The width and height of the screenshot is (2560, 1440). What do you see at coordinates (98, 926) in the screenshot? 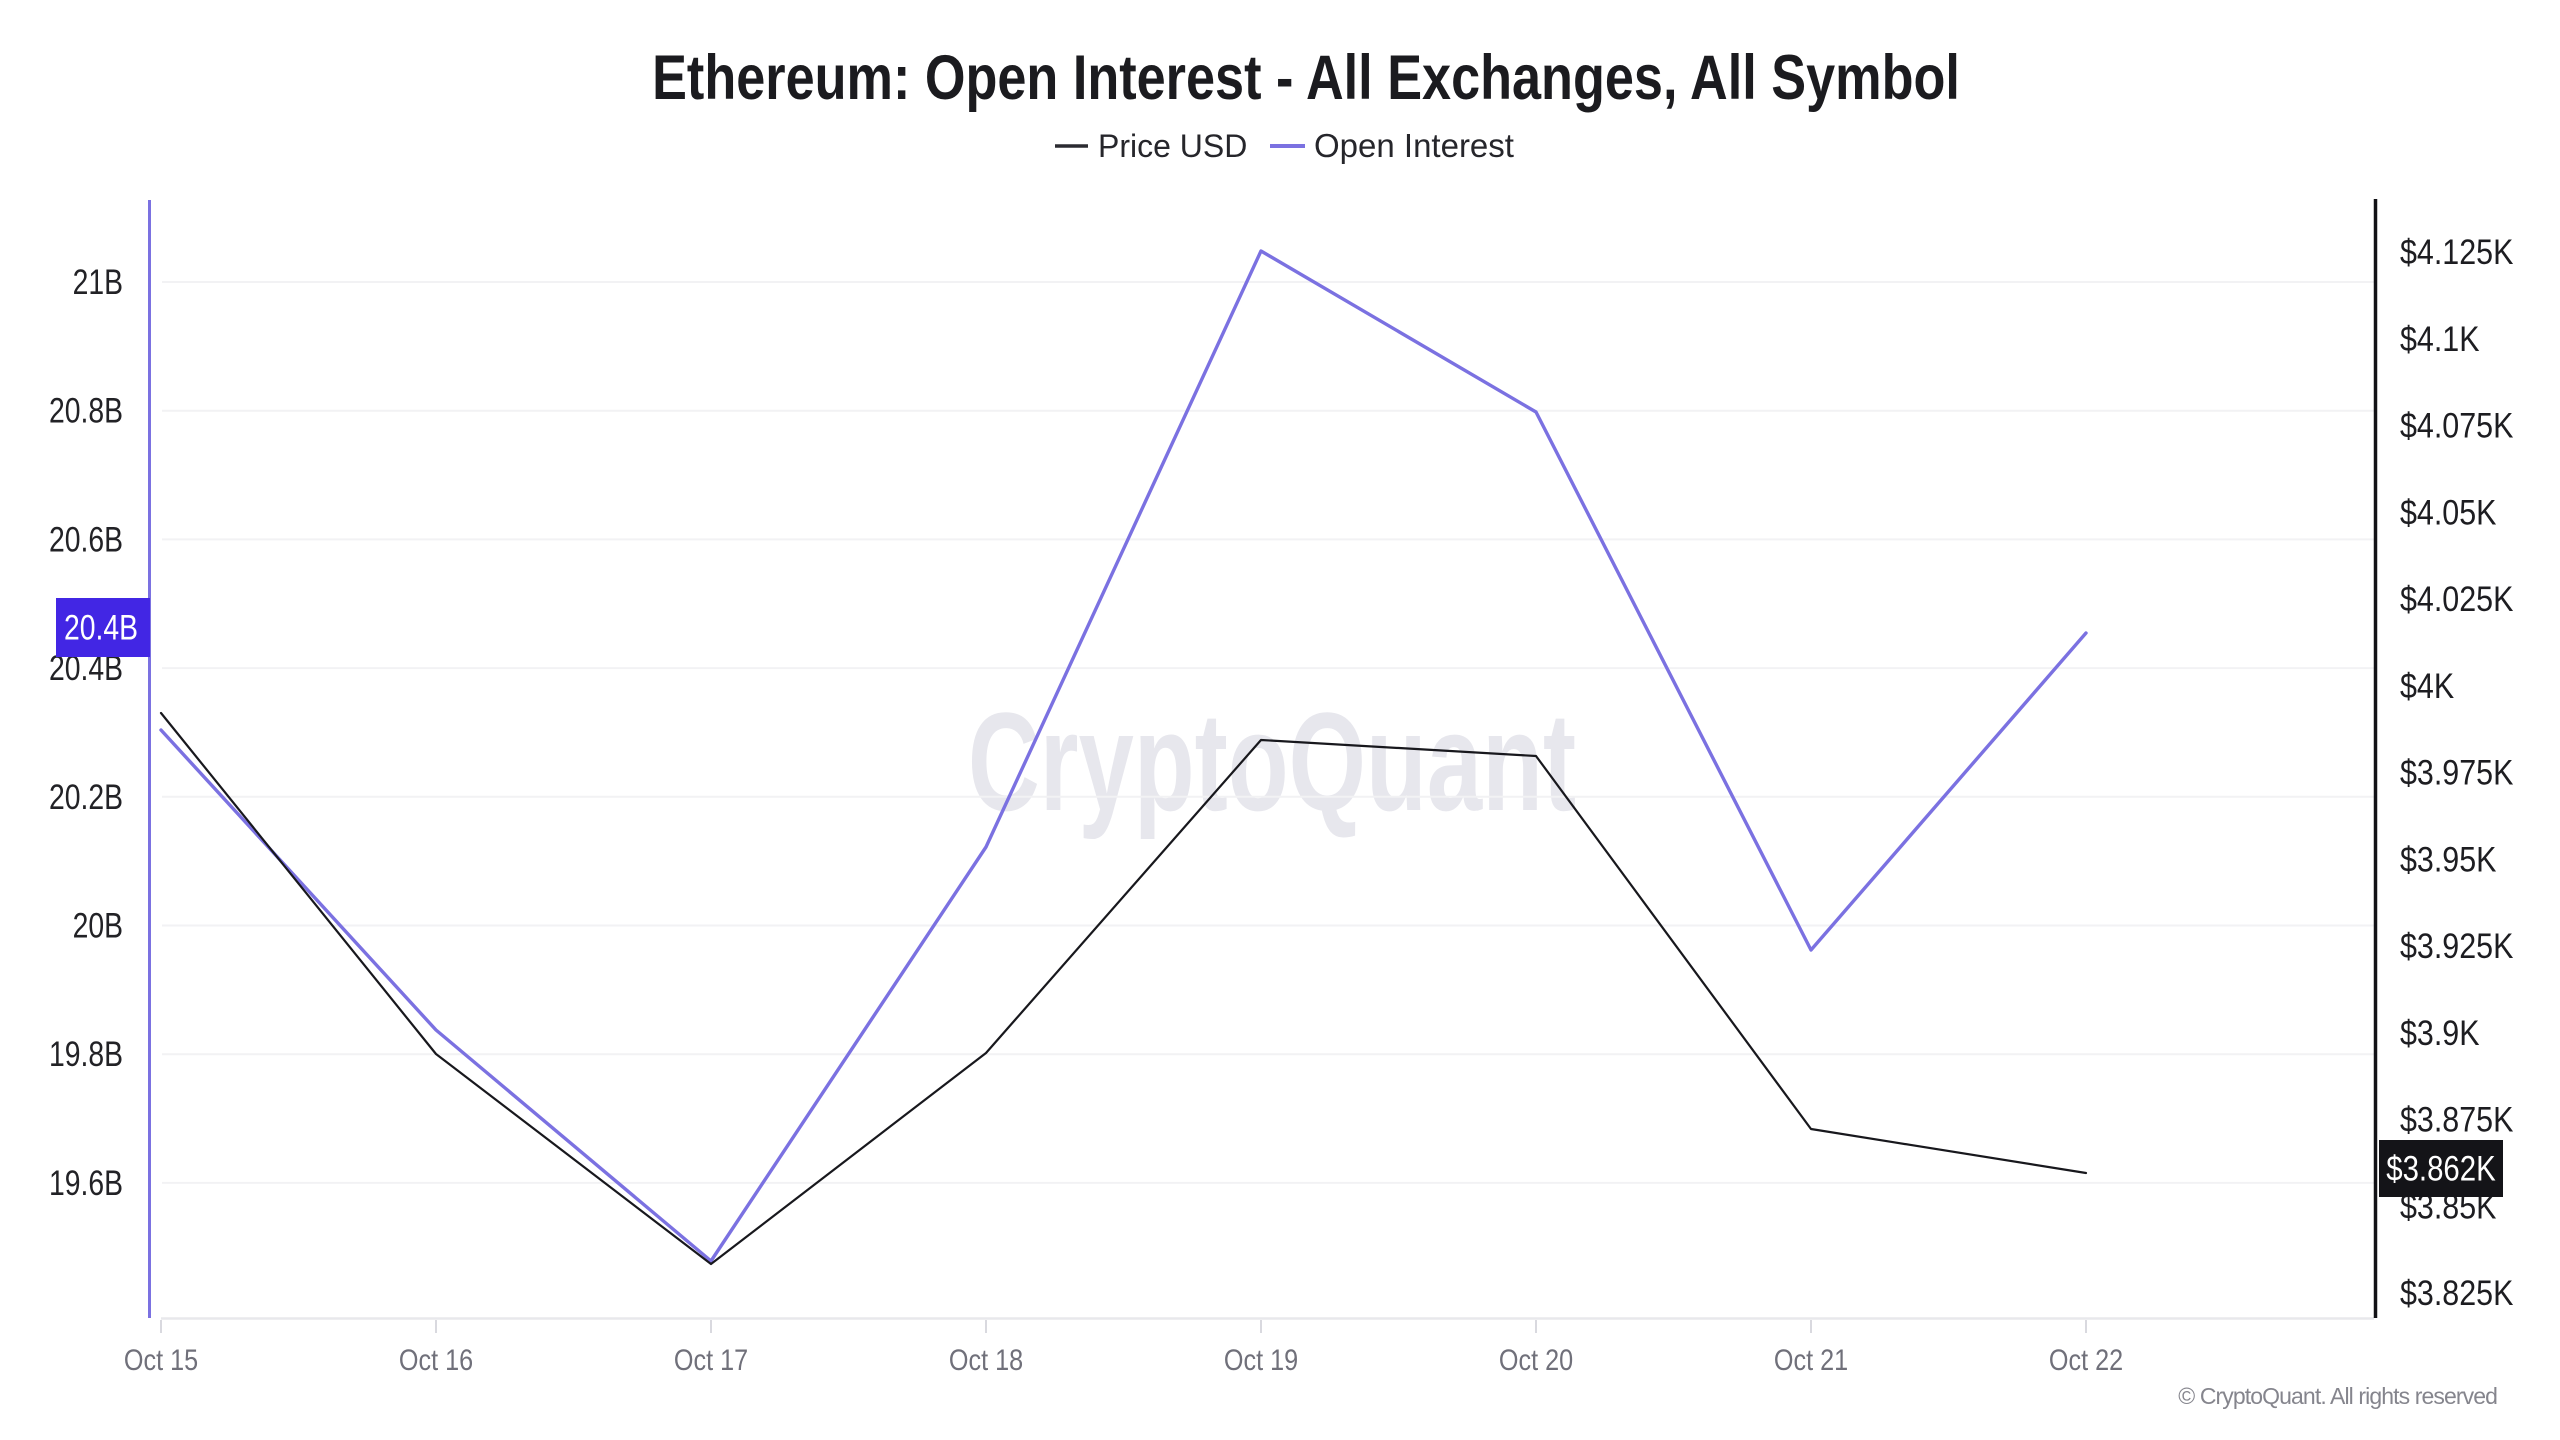
I see `svg-text: 20B` at bounding box center [98, 926].